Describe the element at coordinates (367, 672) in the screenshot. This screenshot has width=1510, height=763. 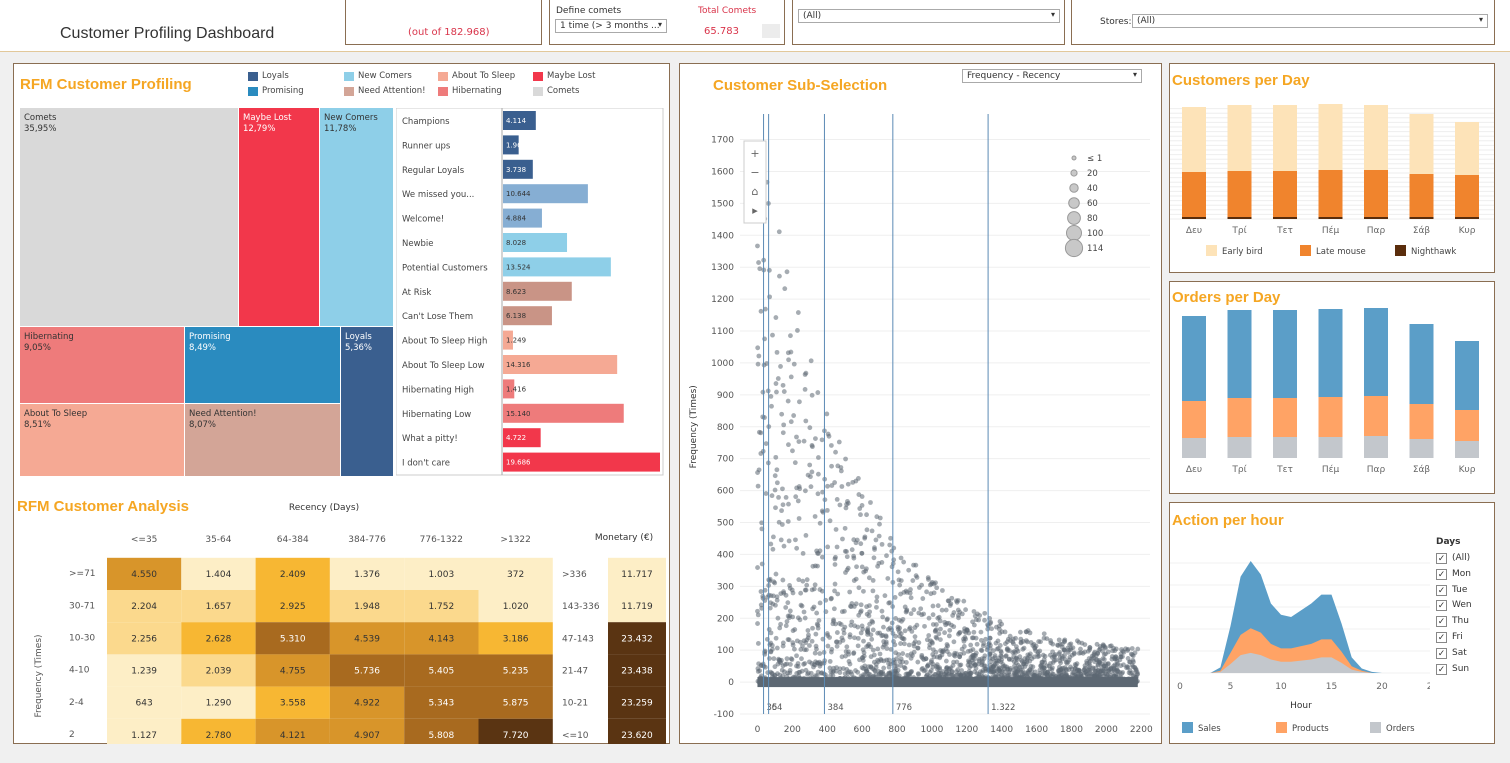
I see `heatmap-cell-value: 5.736` at that location.